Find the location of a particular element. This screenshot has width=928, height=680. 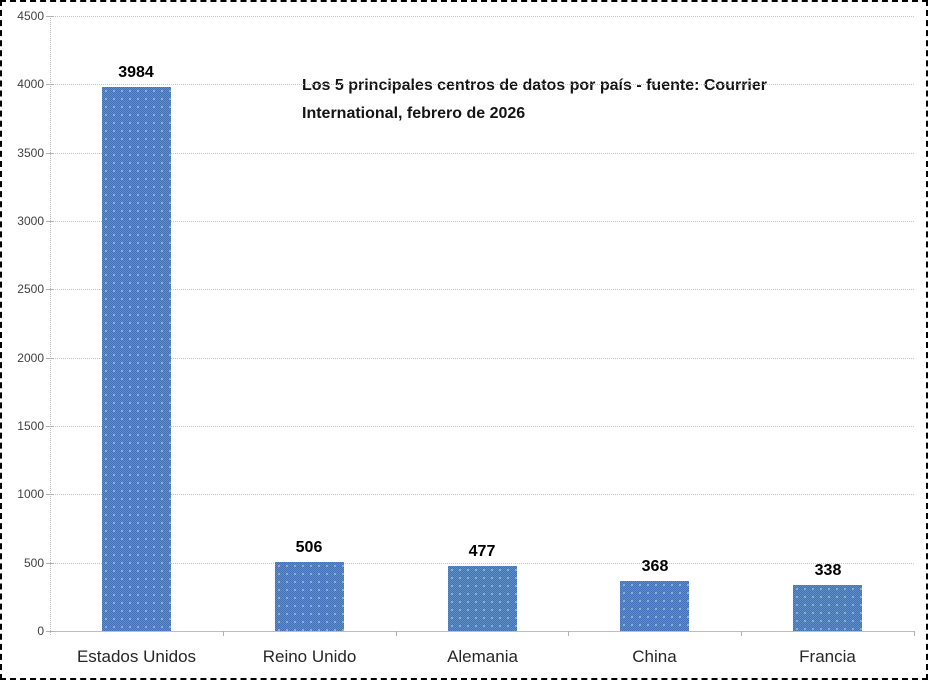

x-category-label-0: Estados Unidos is located at coordinates (136, 656).